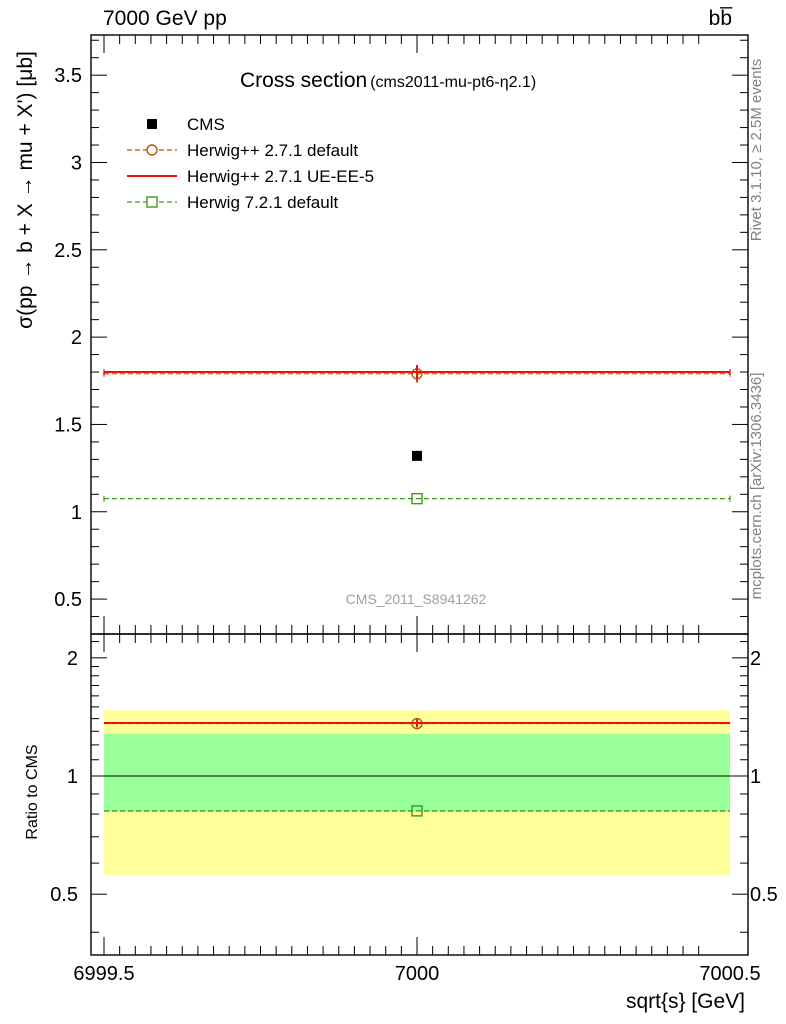  Describe the element at coordinates (417, 811) in the screenshot. I see `ratio-point-square` at that location.